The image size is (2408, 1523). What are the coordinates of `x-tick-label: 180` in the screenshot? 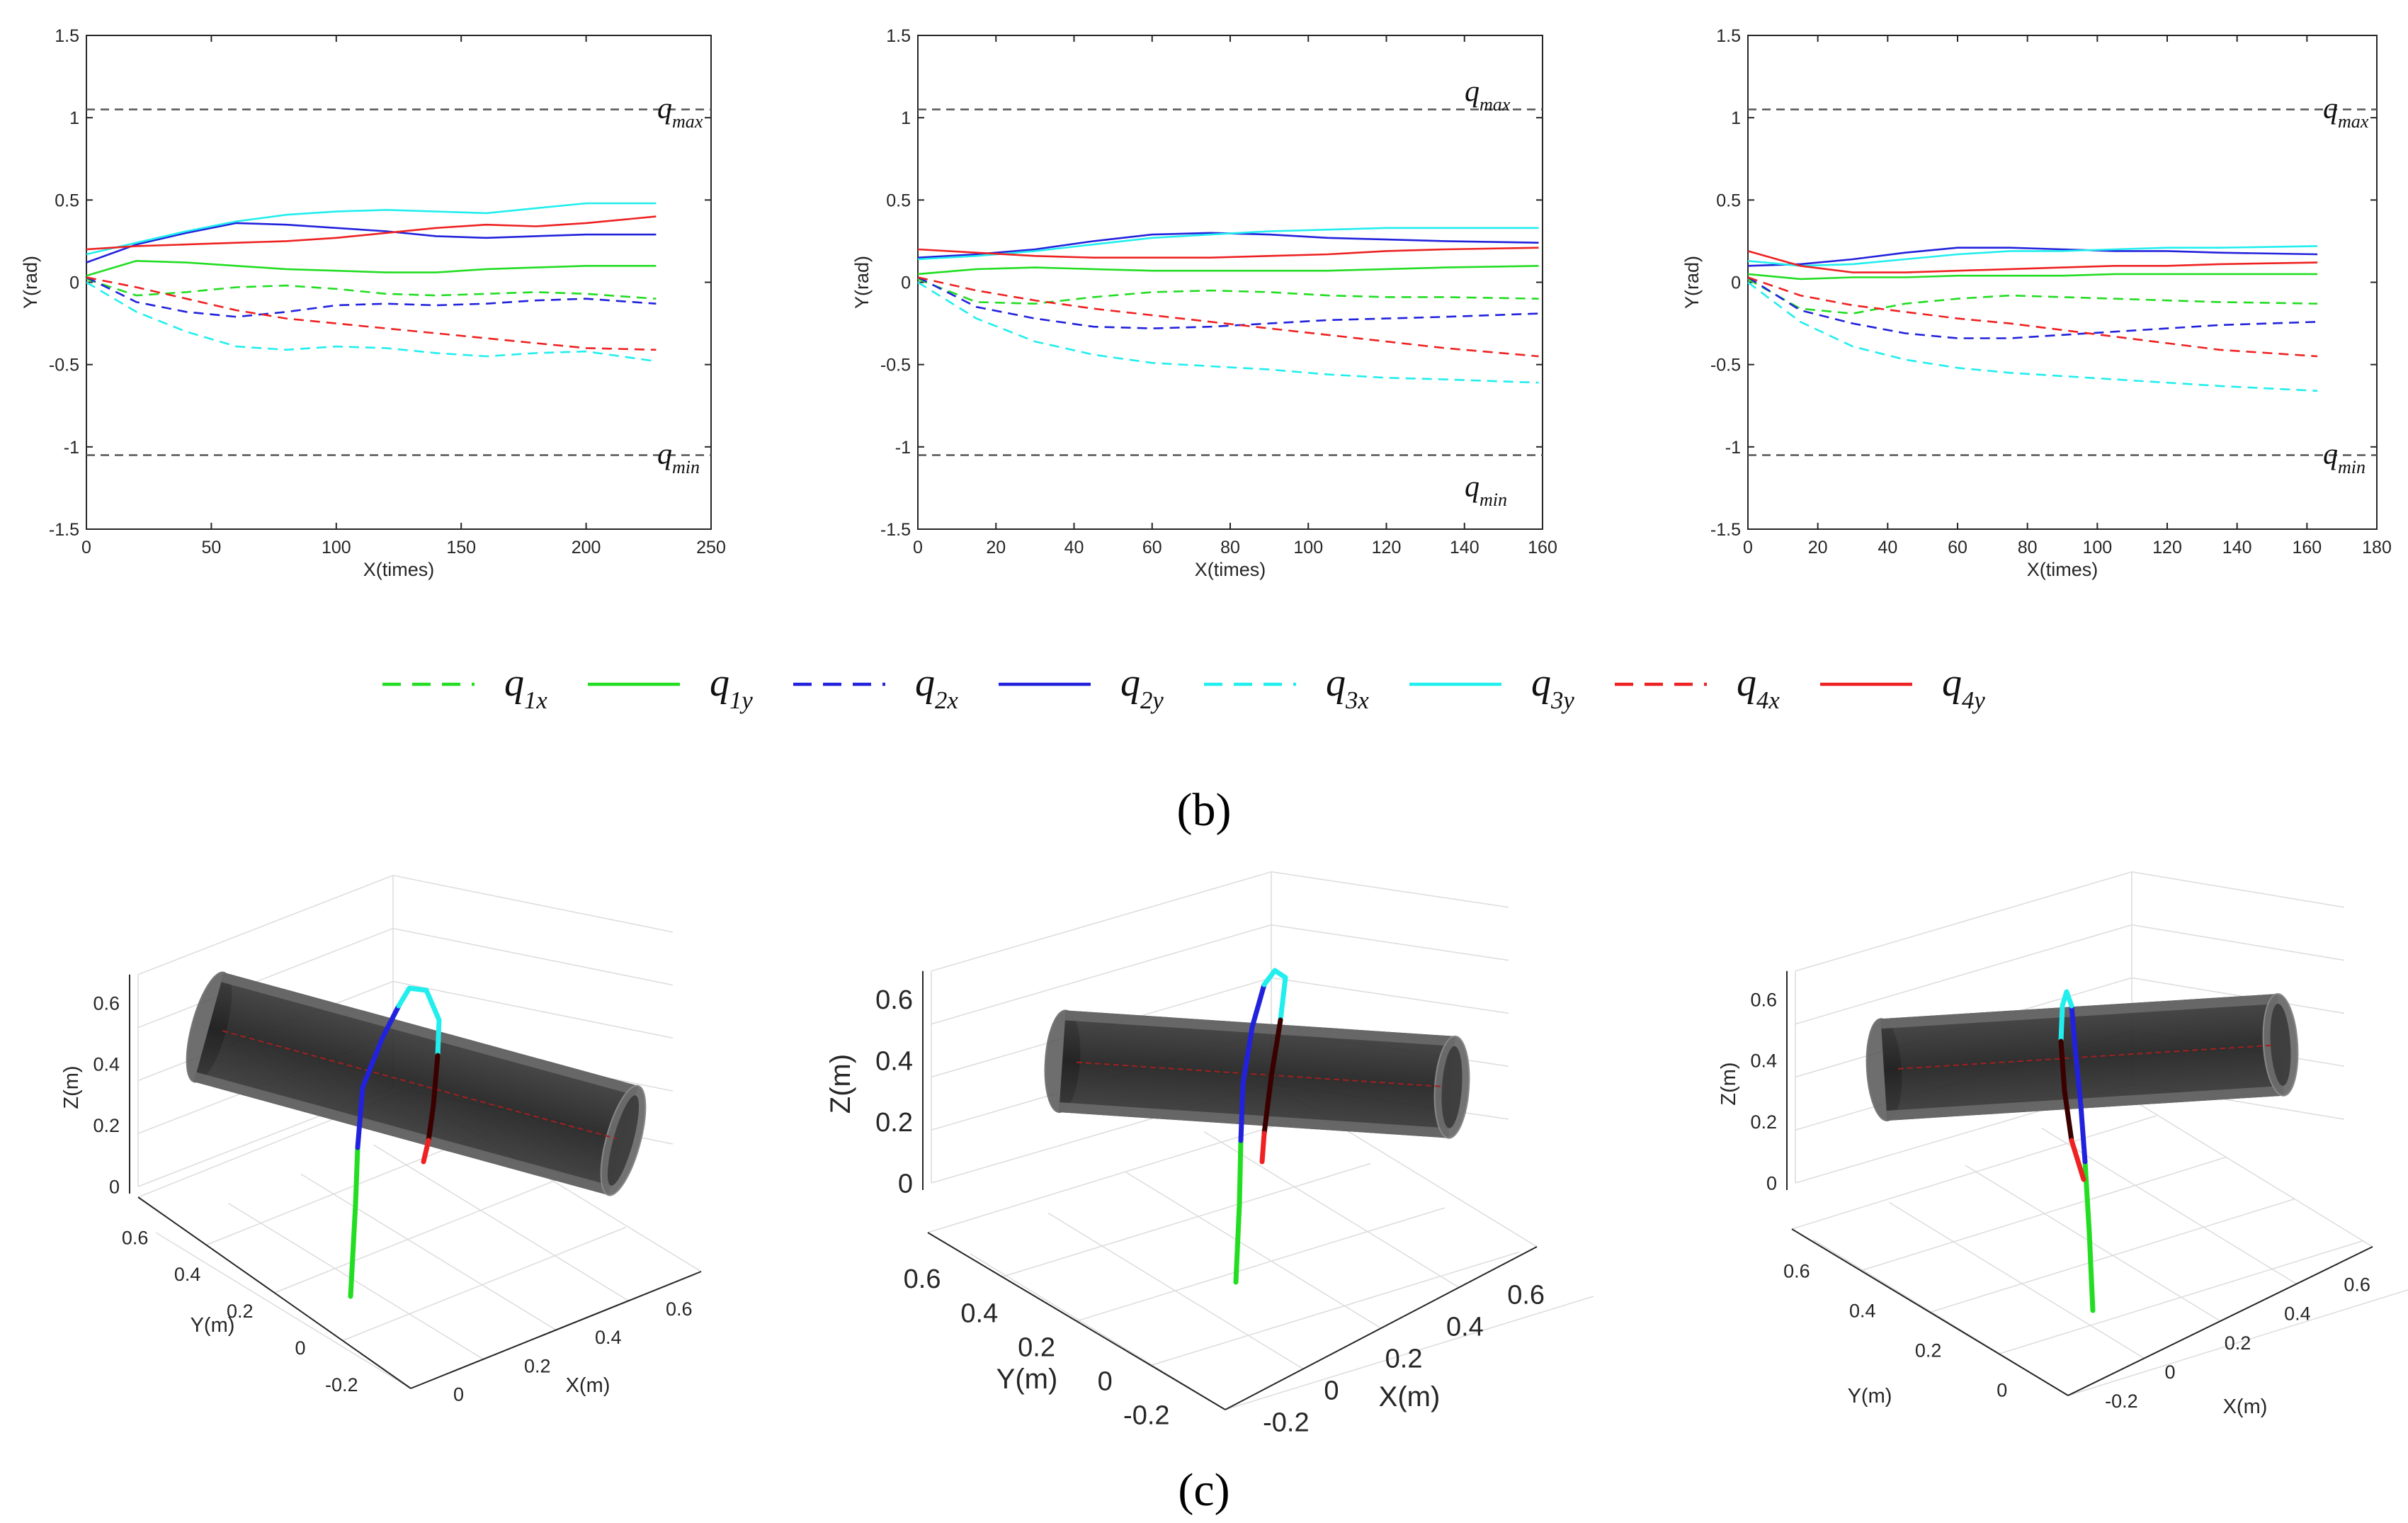 It's located at (2377, 547).